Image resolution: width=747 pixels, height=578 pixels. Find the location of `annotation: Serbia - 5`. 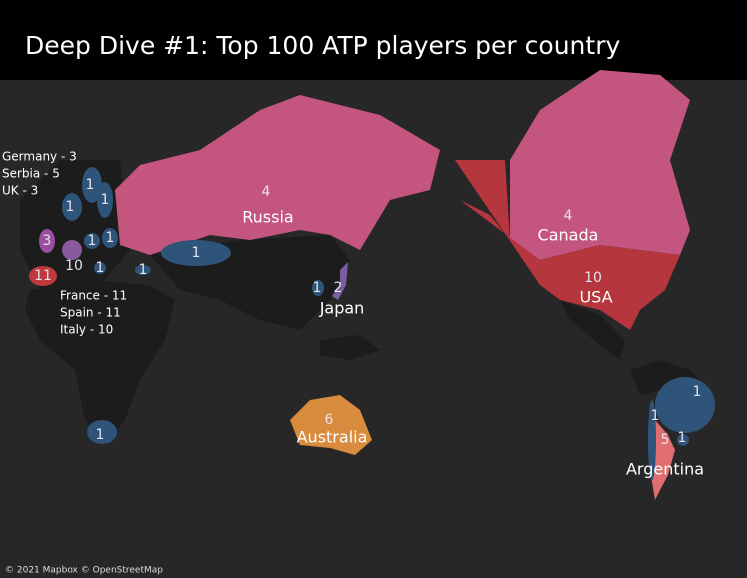

annotation: Serbia - 5 is located at coordinates (31, 174).